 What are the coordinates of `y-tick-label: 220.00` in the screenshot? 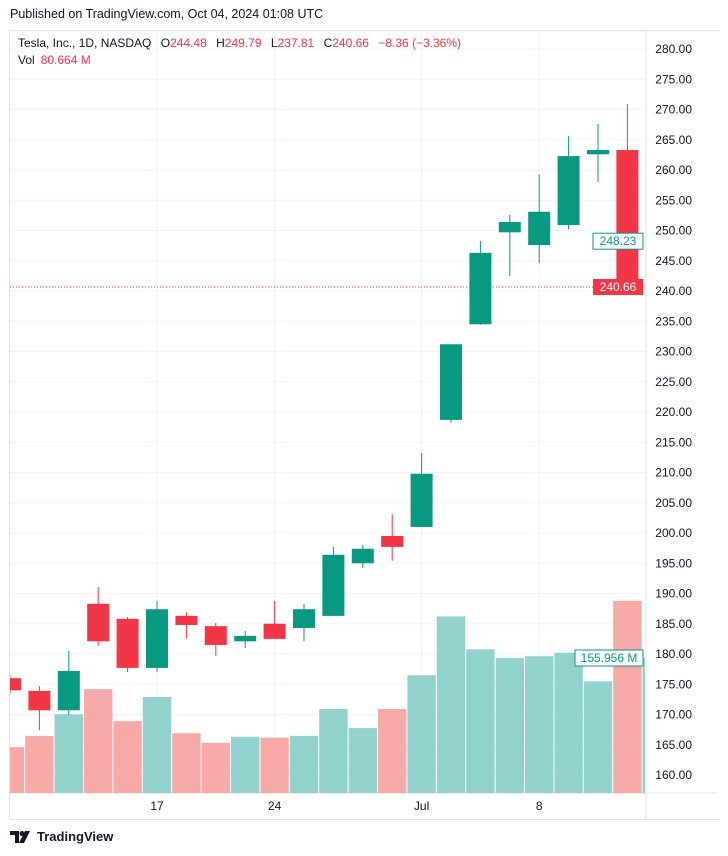 It's located at (673, 412).